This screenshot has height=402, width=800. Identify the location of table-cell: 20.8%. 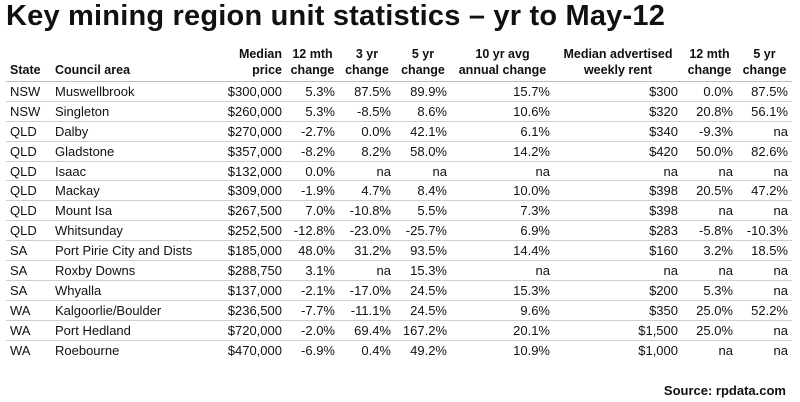
(709, 111).